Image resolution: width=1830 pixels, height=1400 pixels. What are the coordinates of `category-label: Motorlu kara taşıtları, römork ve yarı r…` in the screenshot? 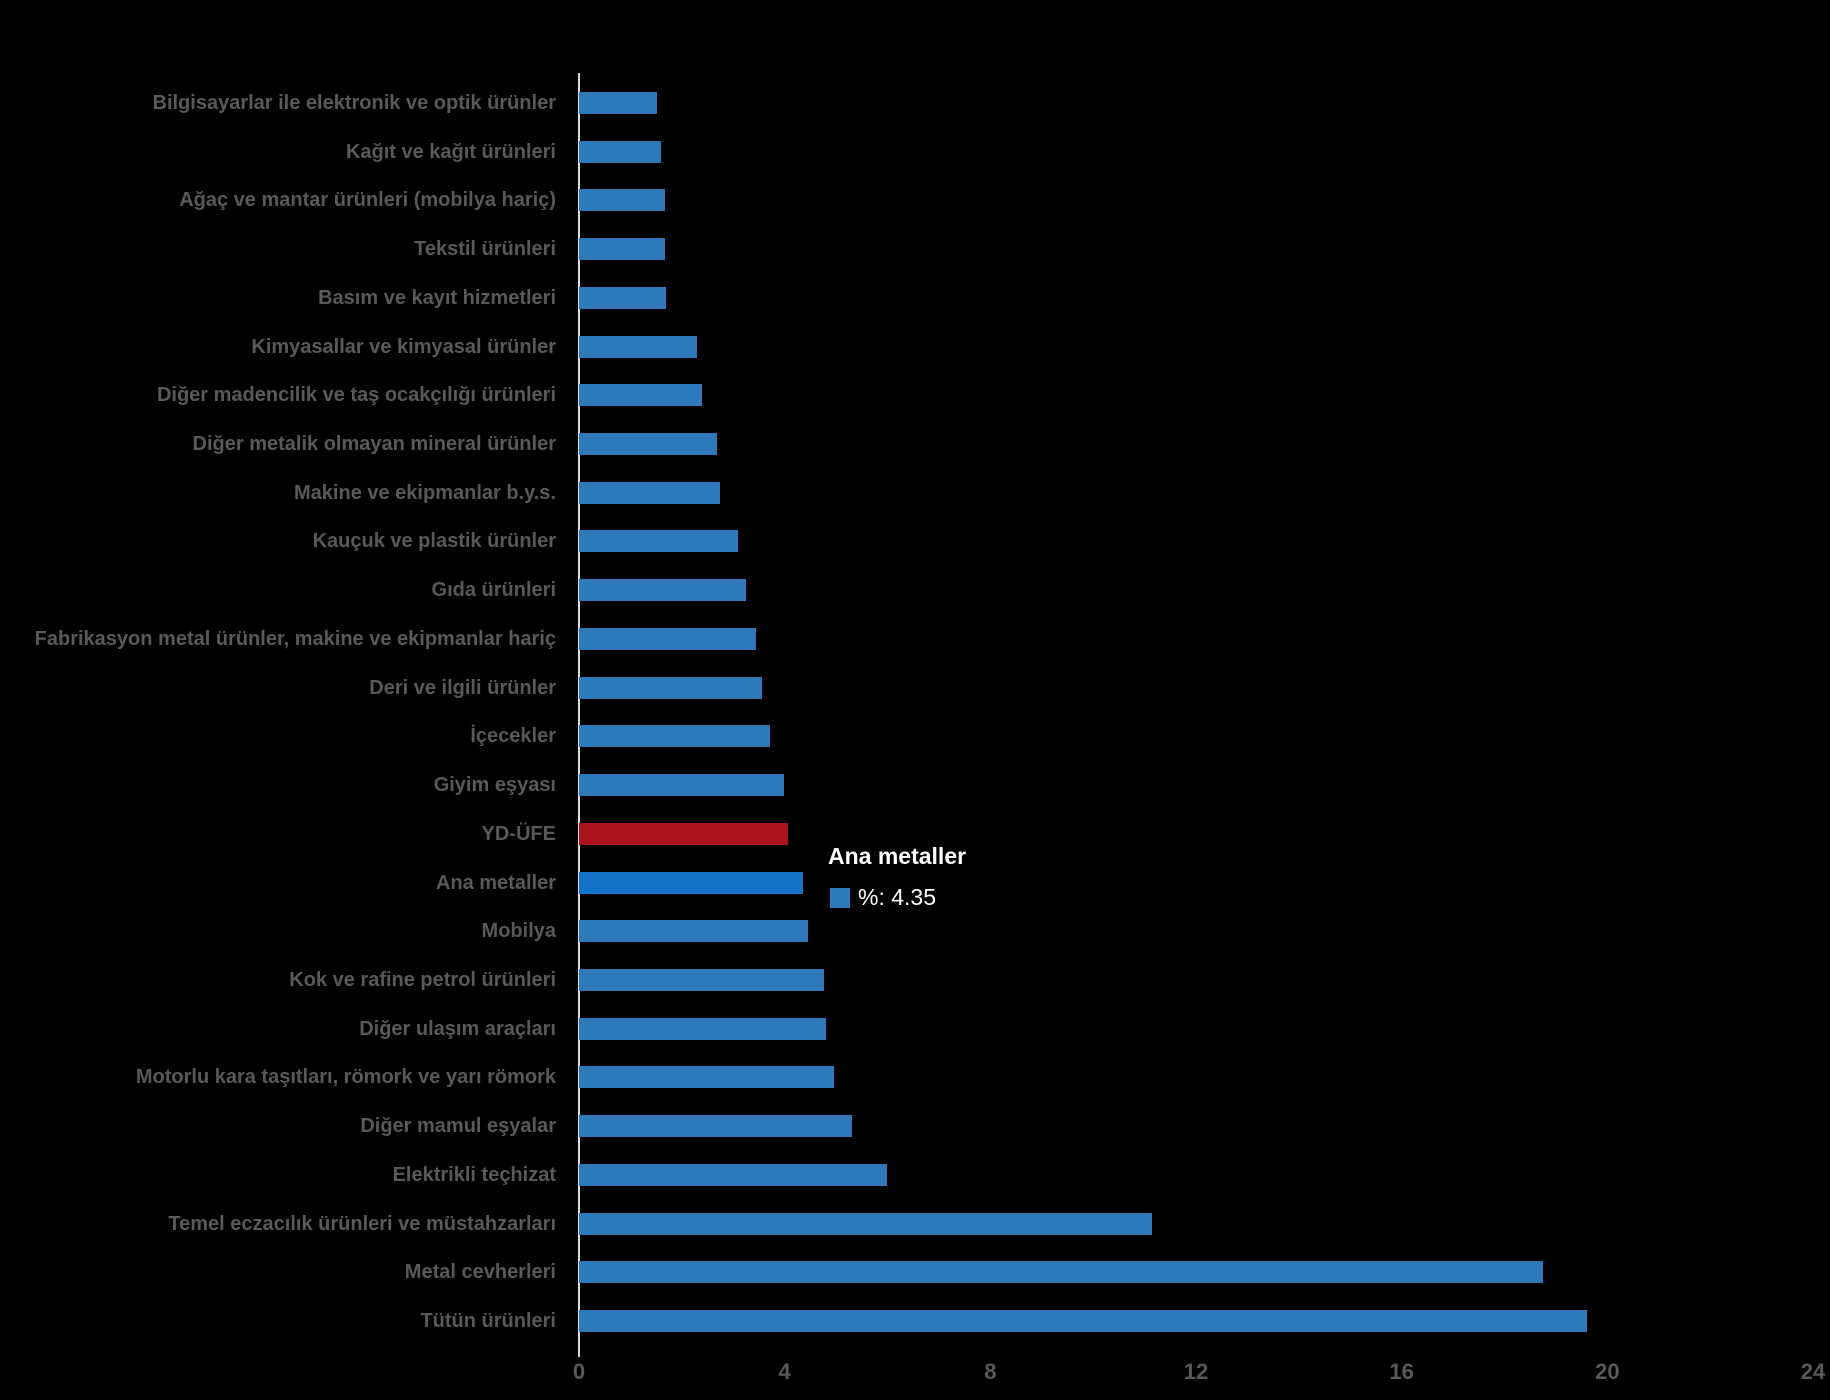 It's located at (345, 1077).